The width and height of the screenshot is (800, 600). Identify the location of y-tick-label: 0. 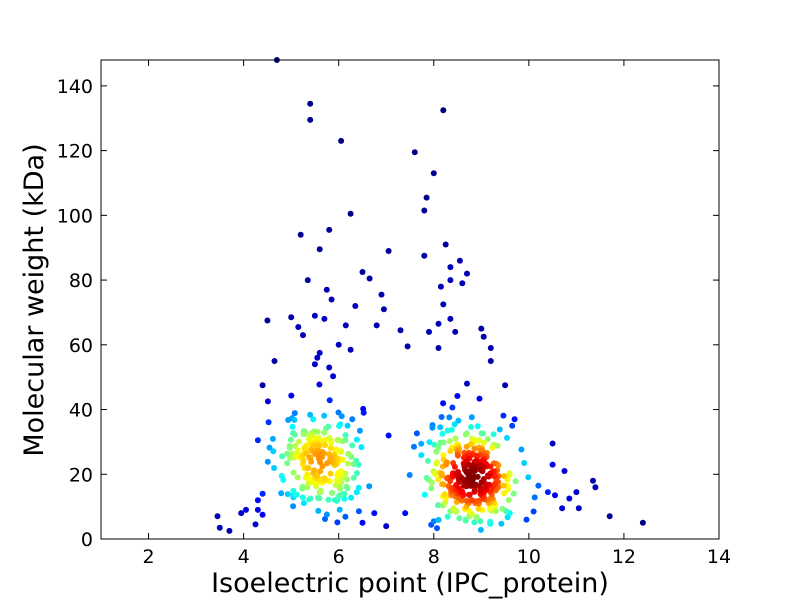
(87, 540).